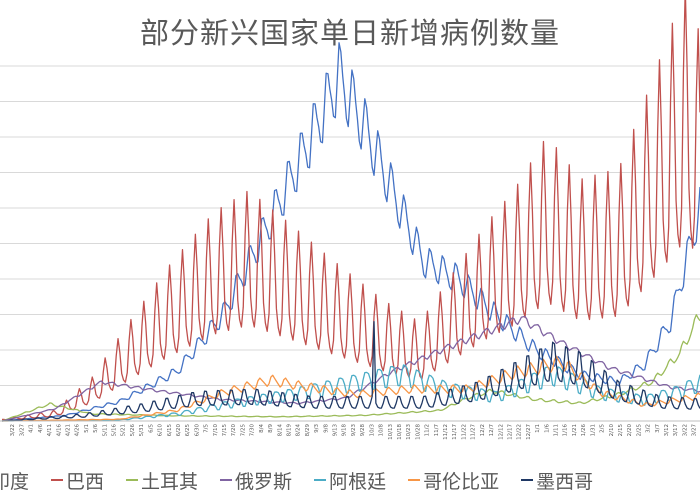 This screenshot has height=500, width=700. Describe the element at coordinates (639, 430) in the screenshot. I see `x-tick-label: 2/25` at that location.